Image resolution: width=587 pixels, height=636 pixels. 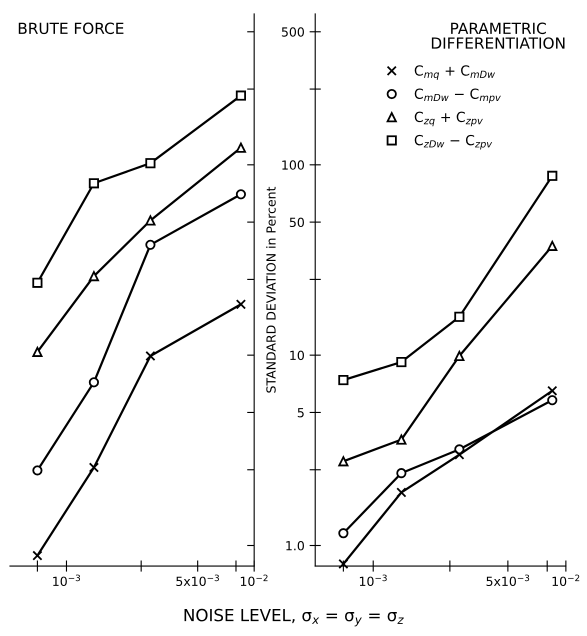 What do you see at coordinates (71, 28) in the screenshot?
I see `chart-title: BRUTE FORCE` at bounding box center [71, 28].